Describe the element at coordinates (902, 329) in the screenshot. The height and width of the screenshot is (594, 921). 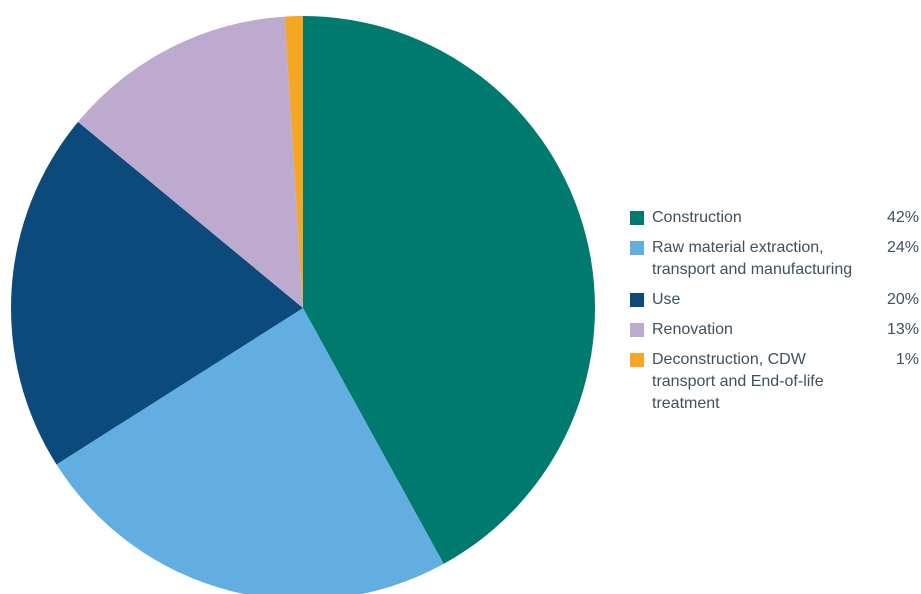
I see `legend-value: 13%` at that location.